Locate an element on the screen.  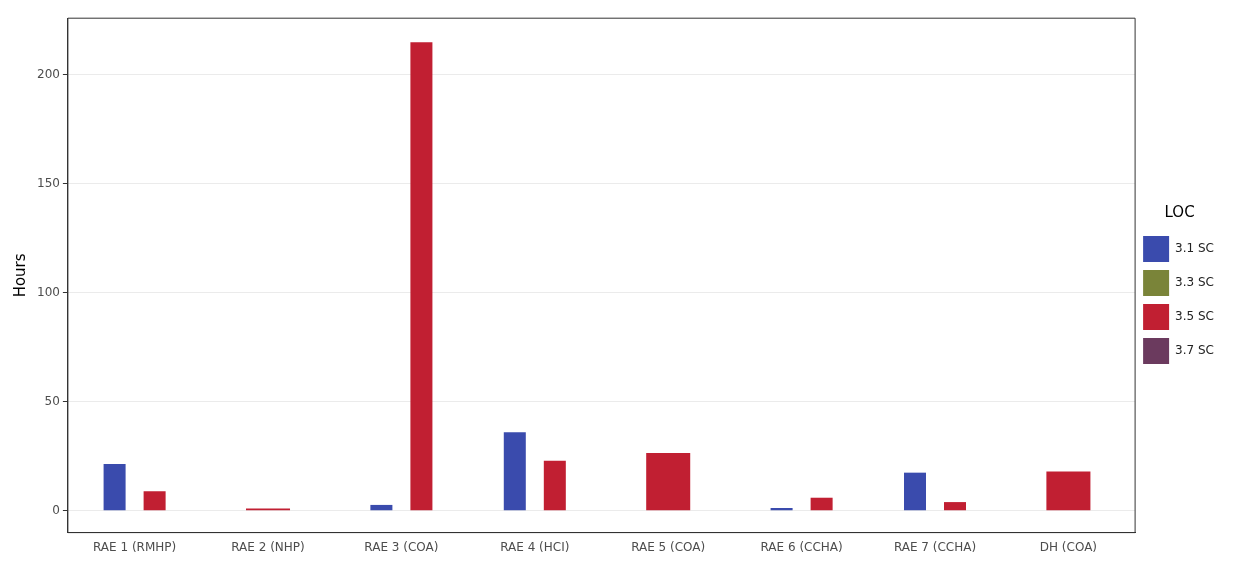
x-tick-label: RAE 1 (RMHP) is located at coordinates (134, 546).